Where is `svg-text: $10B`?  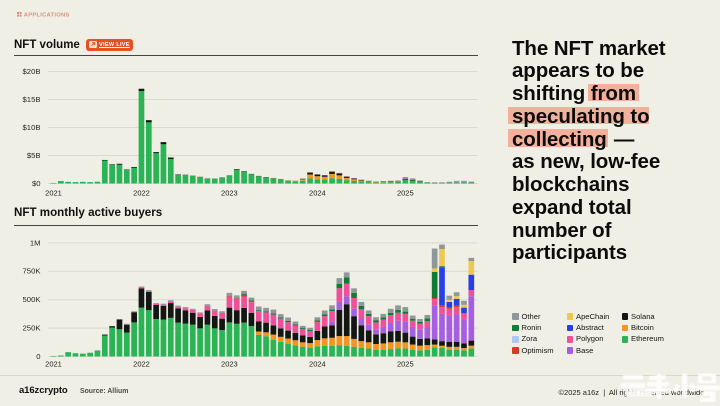
svg-text: $10B is located at coordinates (32, 127).